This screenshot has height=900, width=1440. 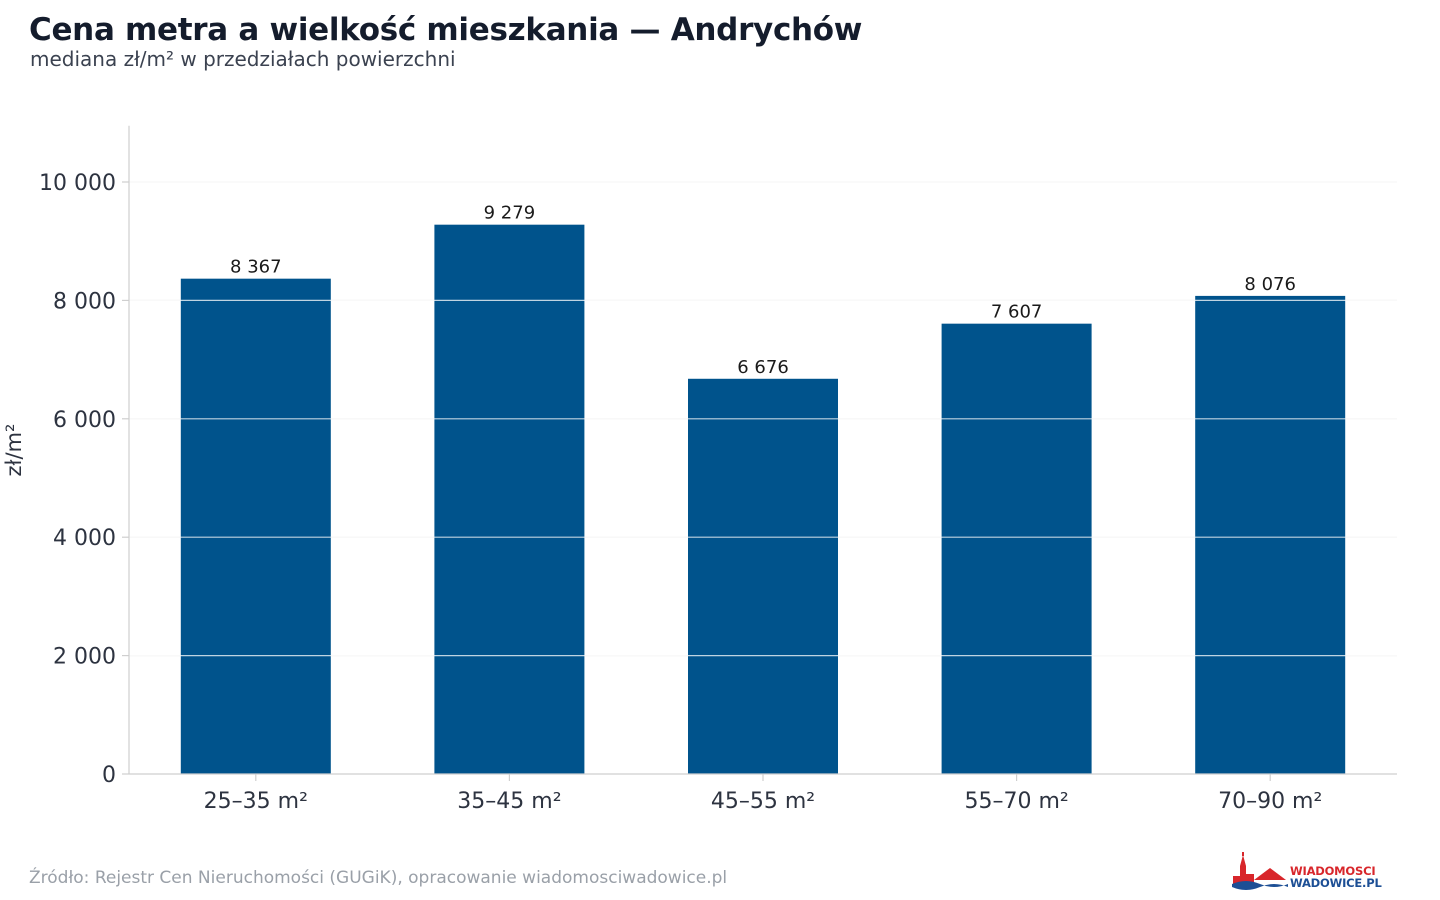 I want to click on y-tick-label-8000: 8 000, so click(x=84, y=301).